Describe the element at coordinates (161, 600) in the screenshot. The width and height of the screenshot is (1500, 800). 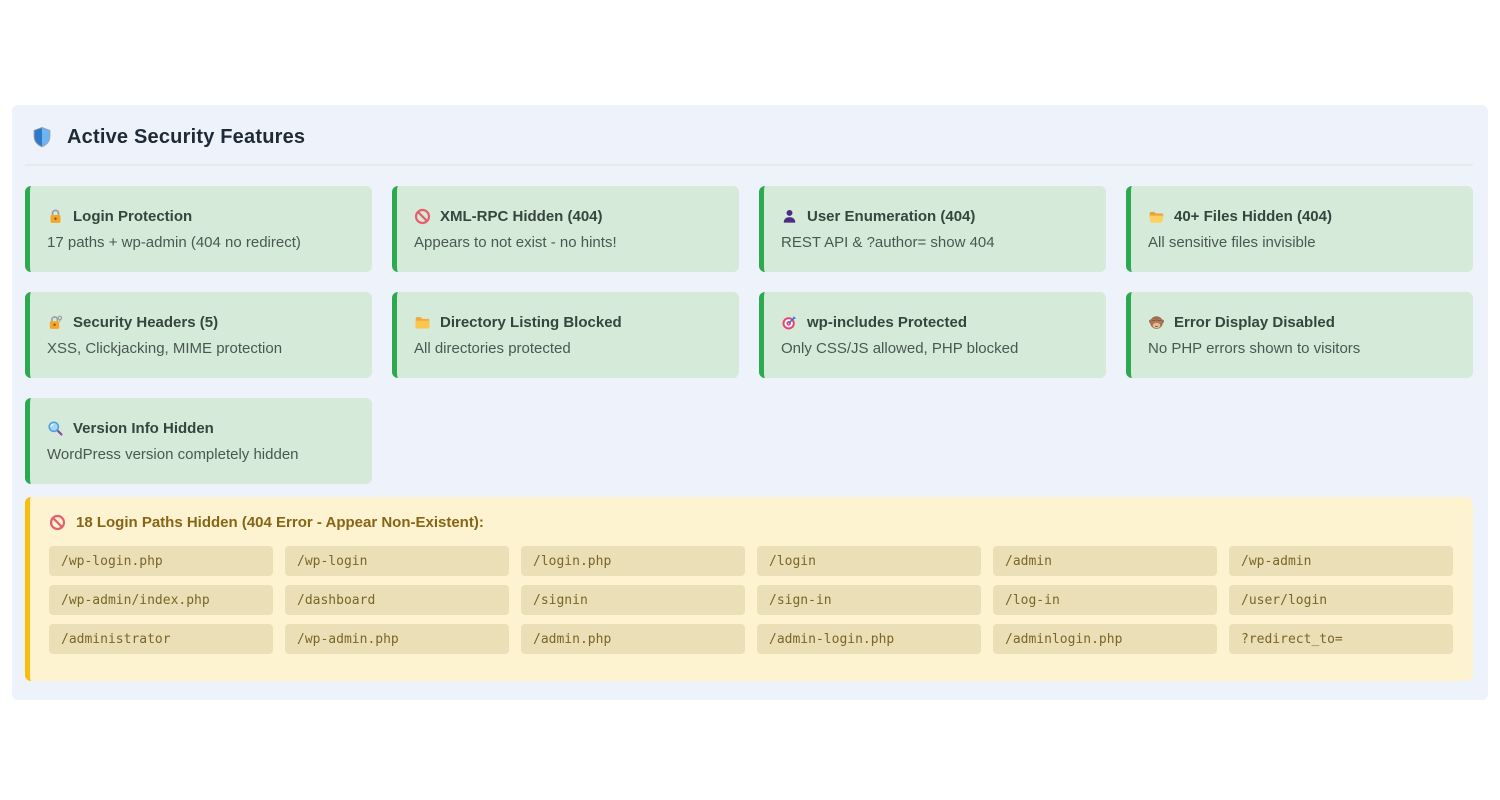
I see `login-path-item: /wp-admin/index.php` at that location.